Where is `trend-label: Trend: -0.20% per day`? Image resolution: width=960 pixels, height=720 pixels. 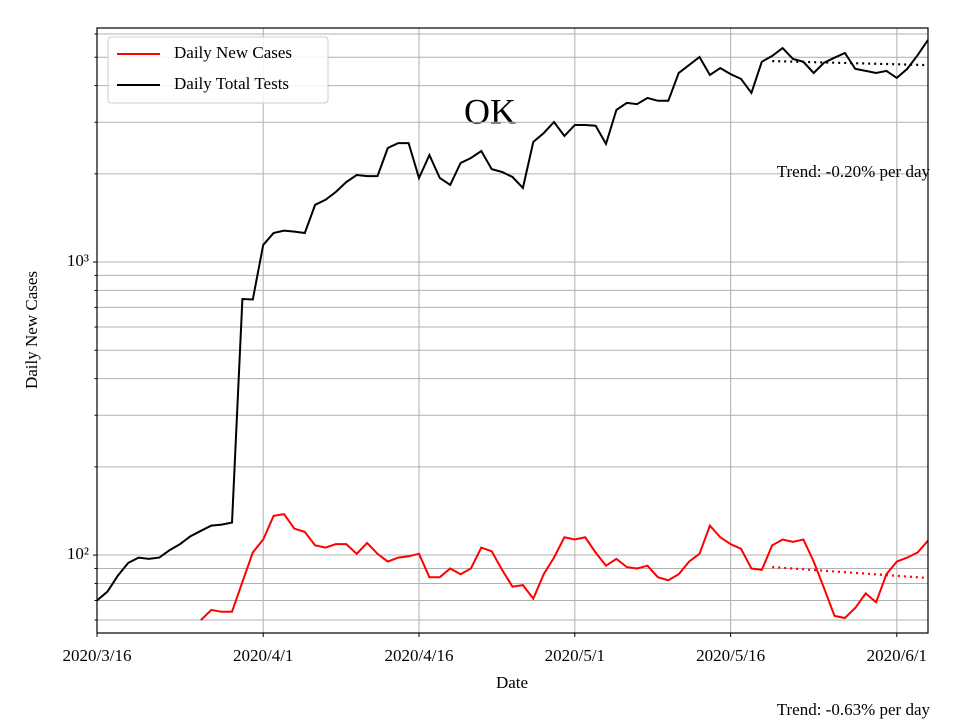 trend-label: Trend: -0.20% per day is located at coordinates (854, 171).